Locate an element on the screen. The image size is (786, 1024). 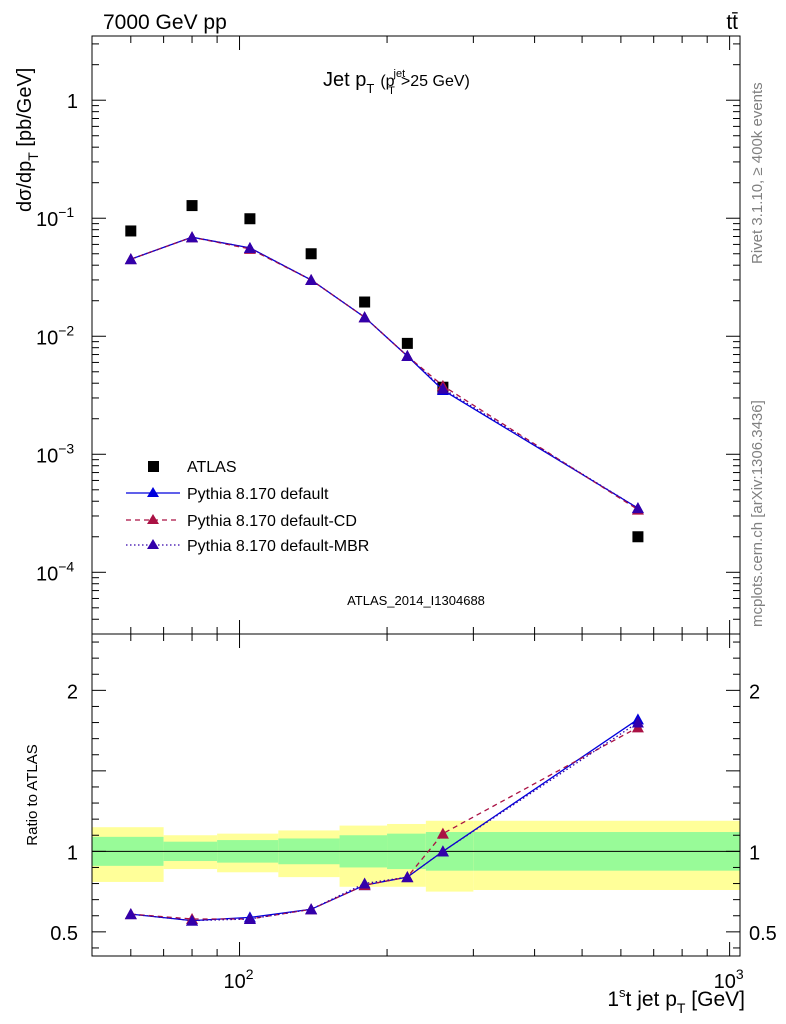
legend-marker-default-cd is located at coordinates (153, 519).